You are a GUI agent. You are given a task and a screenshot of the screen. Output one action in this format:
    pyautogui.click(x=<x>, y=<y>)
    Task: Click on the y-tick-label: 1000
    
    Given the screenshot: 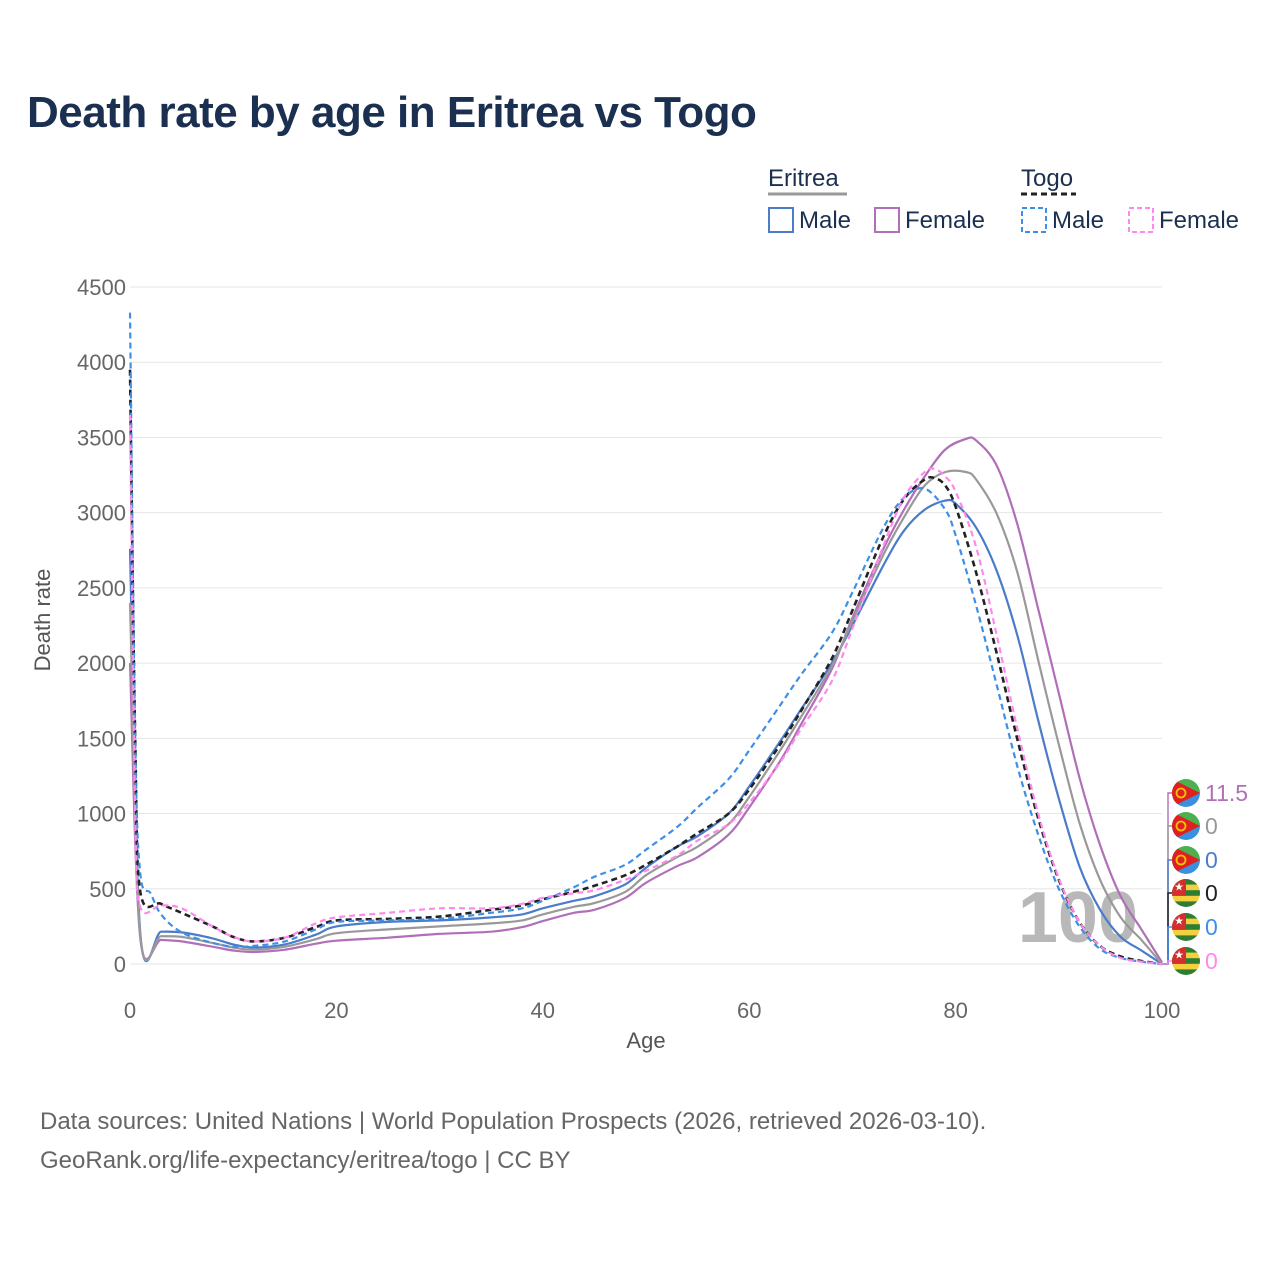 What is the action you would take?
    pyautogui.click(x=101, y=814)
    